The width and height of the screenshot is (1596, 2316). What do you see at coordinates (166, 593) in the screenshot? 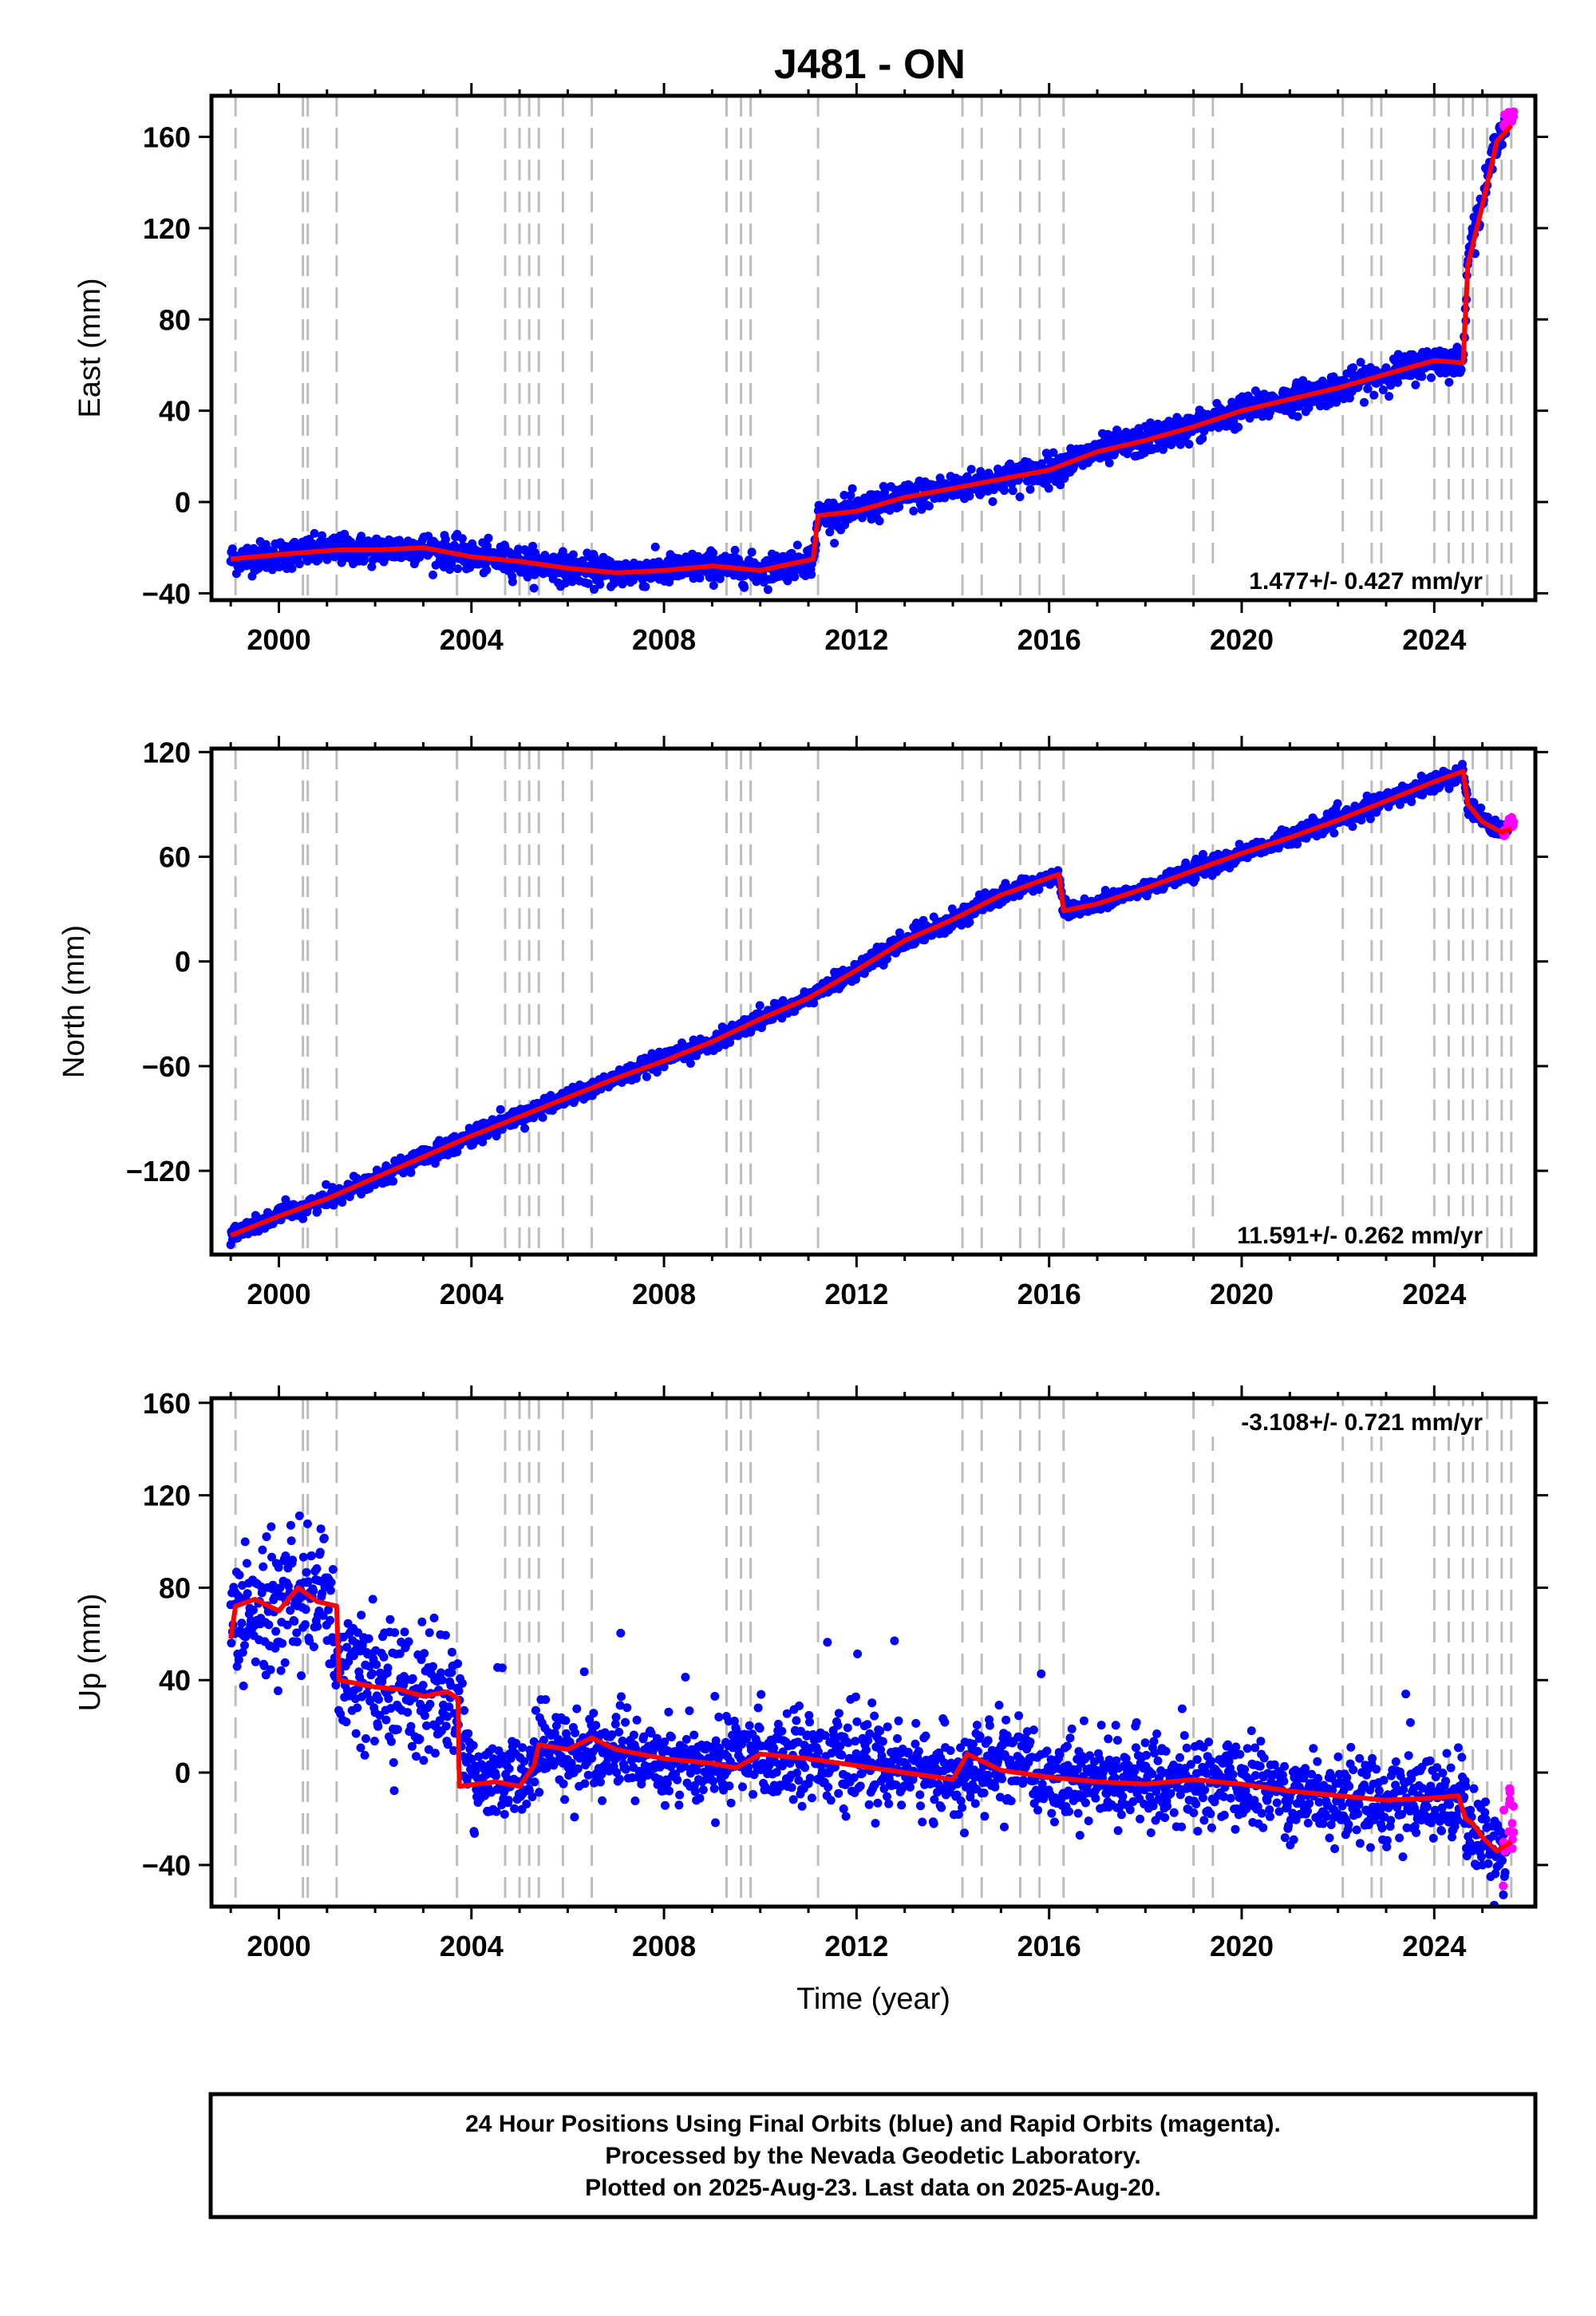
I see `y-tick-label: −40` at bounding box center [166, 593].